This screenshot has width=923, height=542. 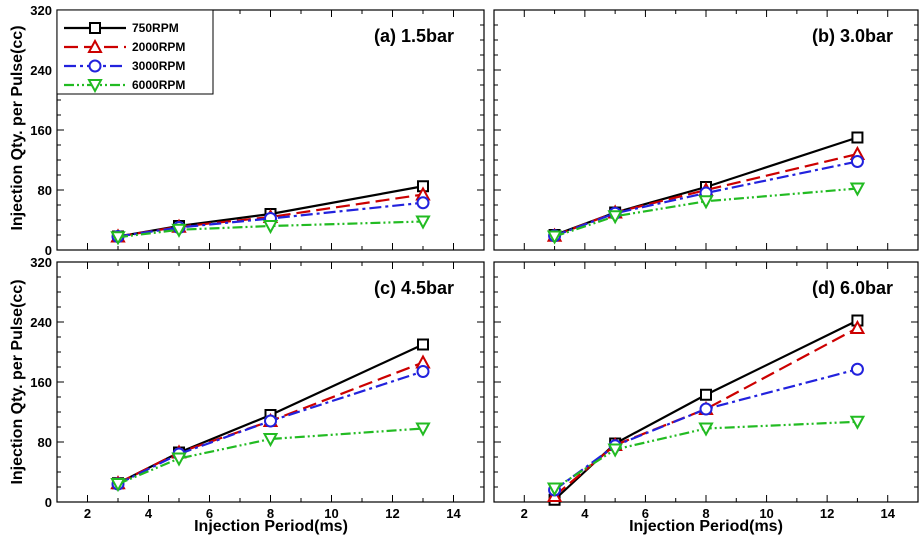 I want to click on legend-box, so click(x=135, y=52).